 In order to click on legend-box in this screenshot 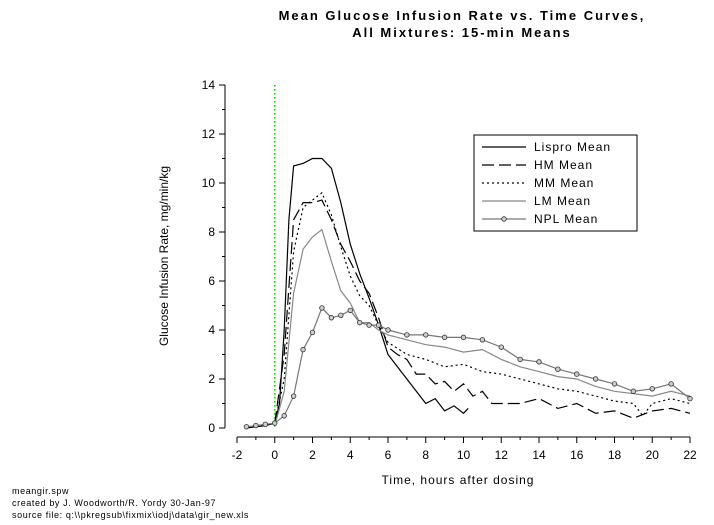, I will do `click(555, 183)`.